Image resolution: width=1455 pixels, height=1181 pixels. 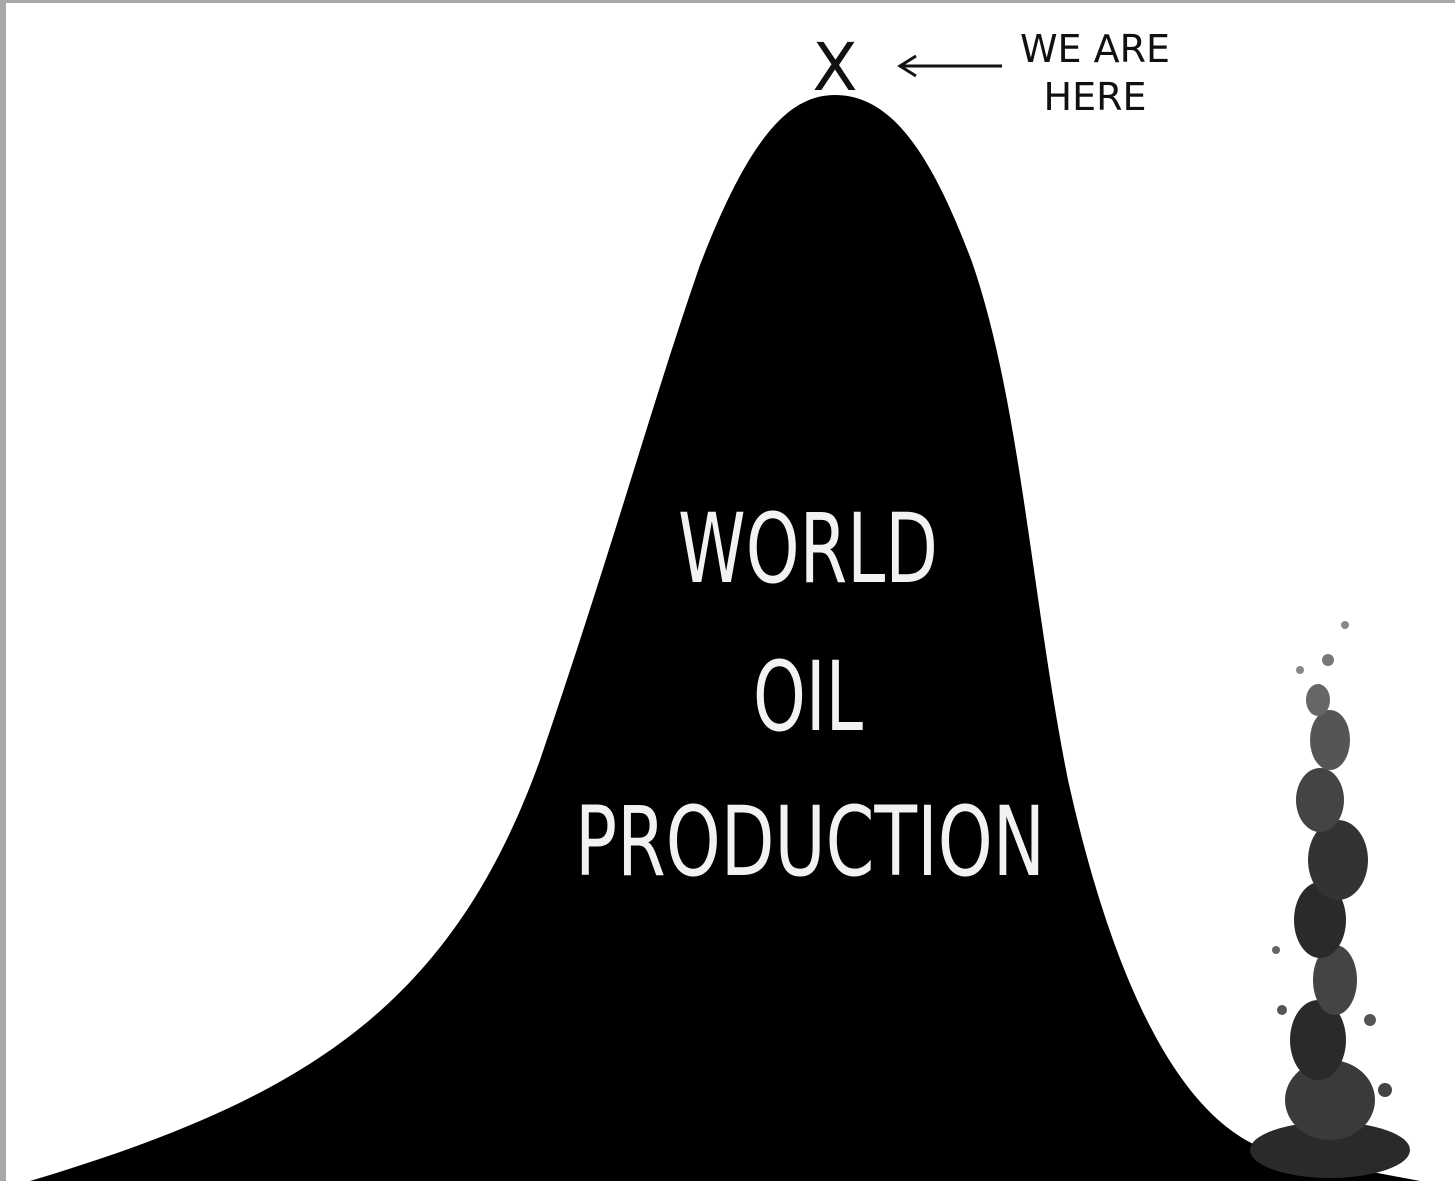 I want to click on smoke-plume, so click(x=1330, y=899).